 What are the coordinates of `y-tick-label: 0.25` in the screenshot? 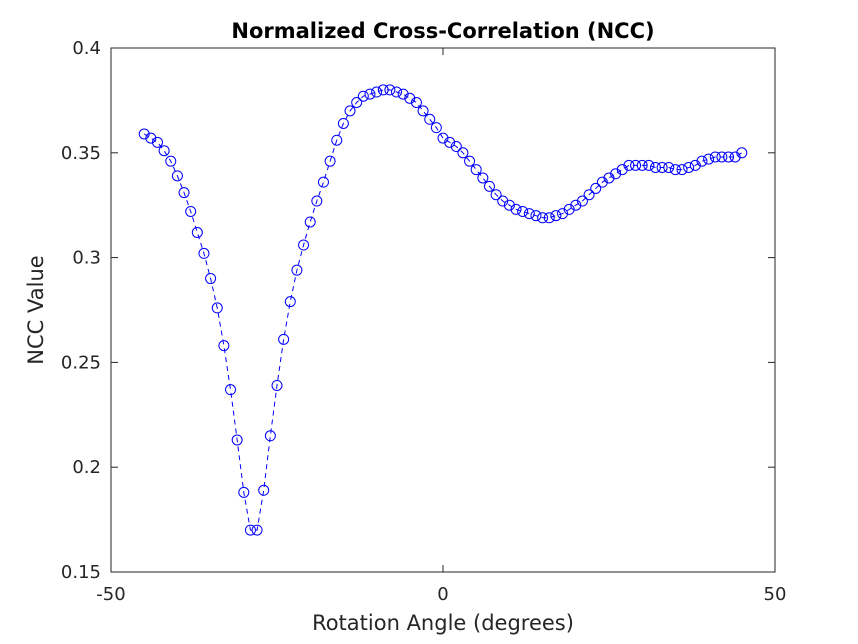 It's located at (81, 362).